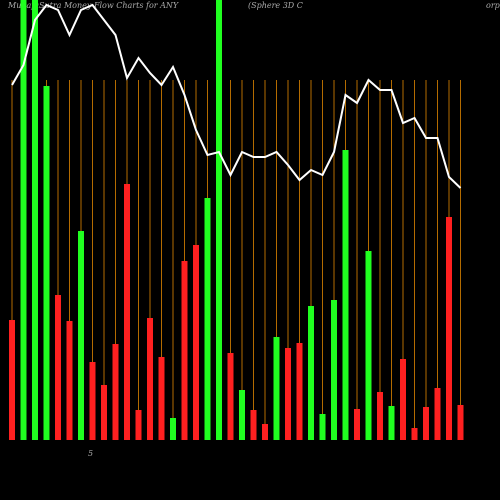 The height and width of the screenshot is (500, 500). I want to click on chart-title-right: orp, so click(493, 5).